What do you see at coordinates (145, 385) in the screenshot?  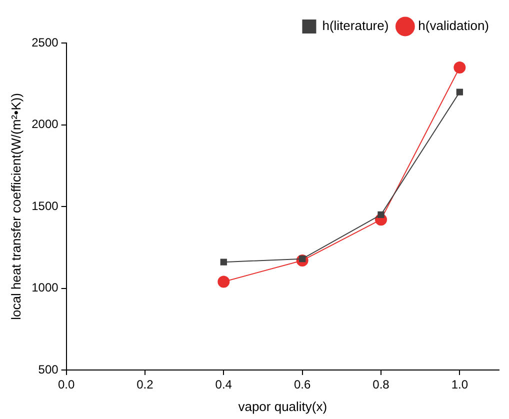 I see `x-tick-label: 0.2` at bounding box center [145, 385].